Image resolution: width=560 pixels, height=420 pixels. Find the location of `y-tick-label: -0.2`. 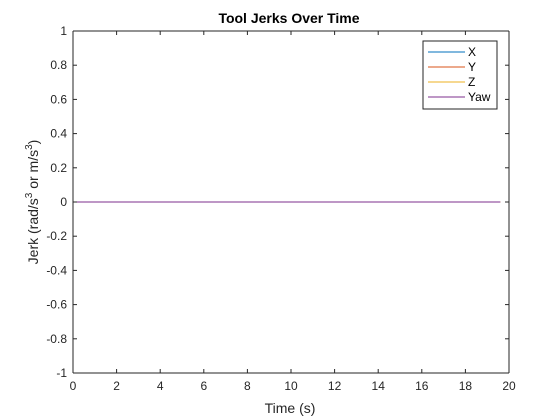

y-tick-label: -0.2 is located at coordinates (56, 236).